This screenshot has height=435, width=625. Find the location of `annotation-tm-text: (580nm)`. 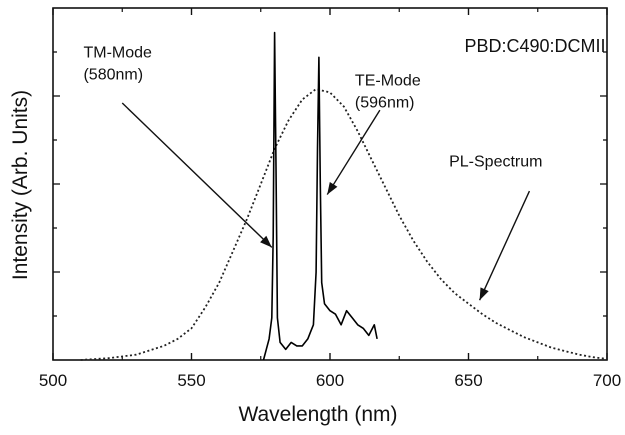

annotation-tm-text: (580nm) is located at coordinates (113, 74).